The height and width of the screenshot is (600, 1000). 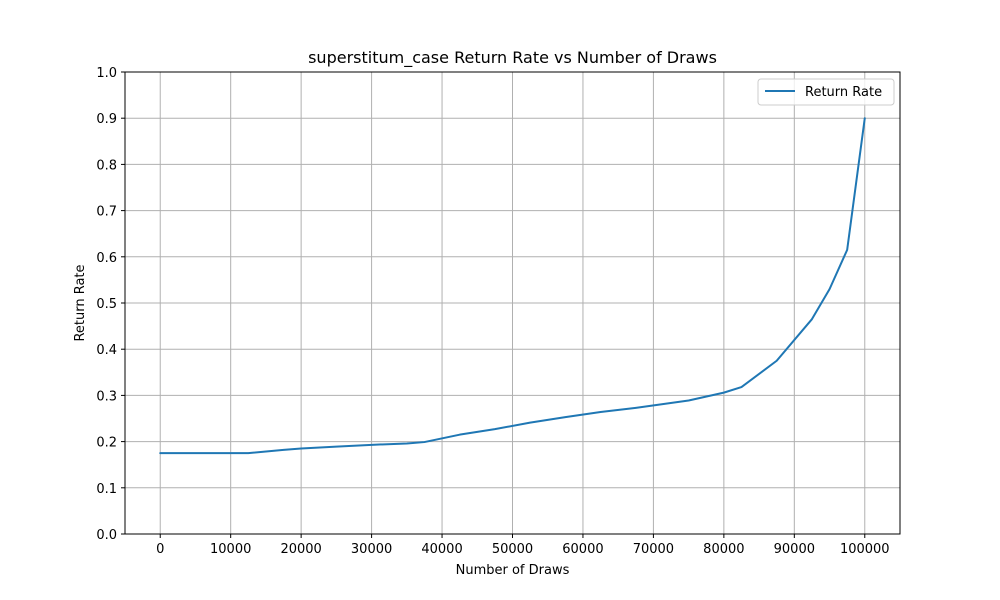 I want to click on y-tick-label: 0.4, so click(x=106, y=350).